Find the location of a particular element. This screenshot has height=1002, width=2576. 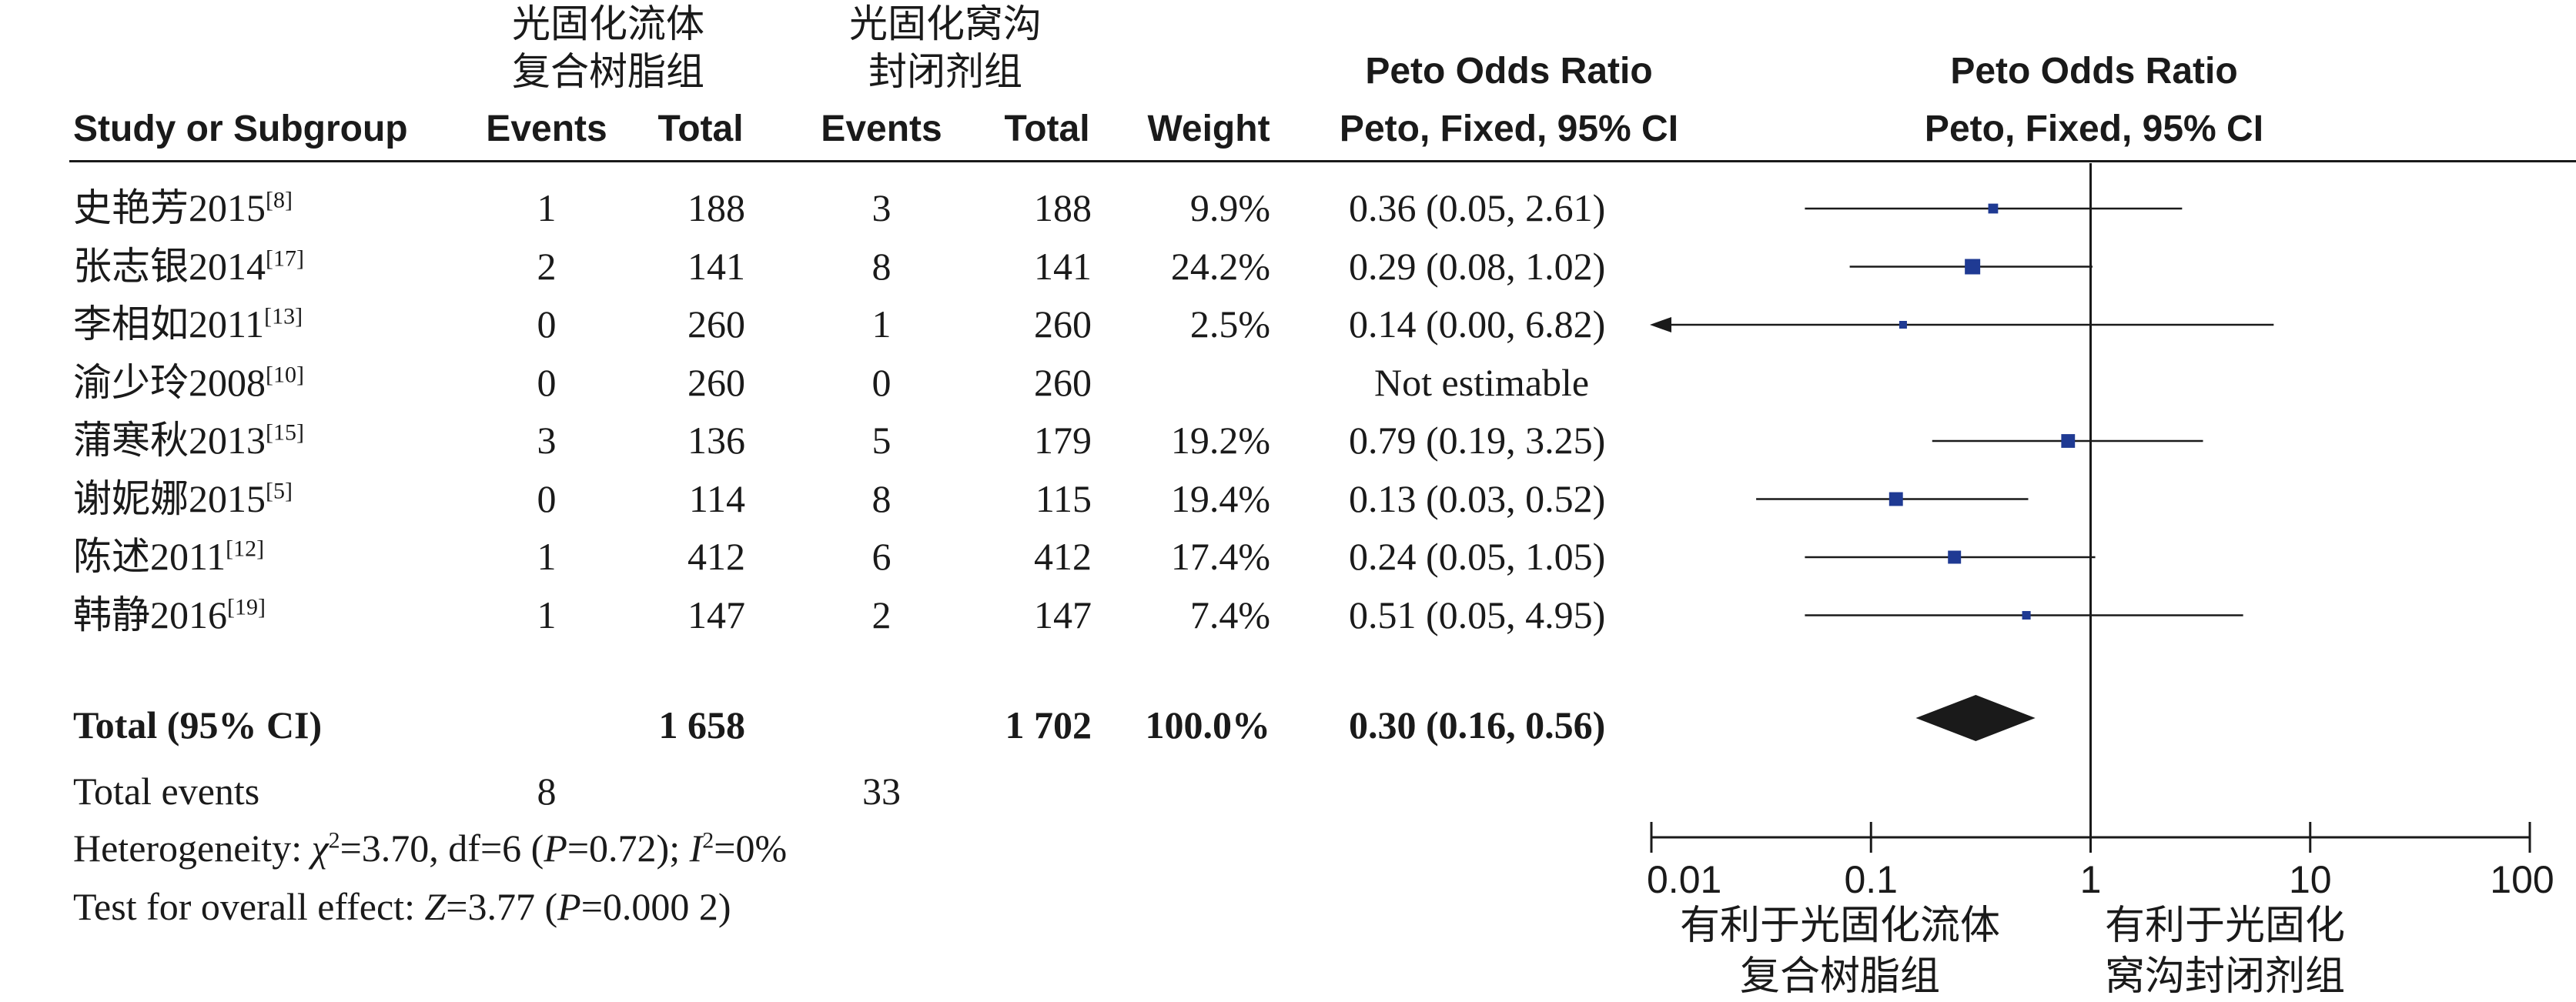

exp-group-line2: 复合树脂组 is located at coordinates (608, 71).